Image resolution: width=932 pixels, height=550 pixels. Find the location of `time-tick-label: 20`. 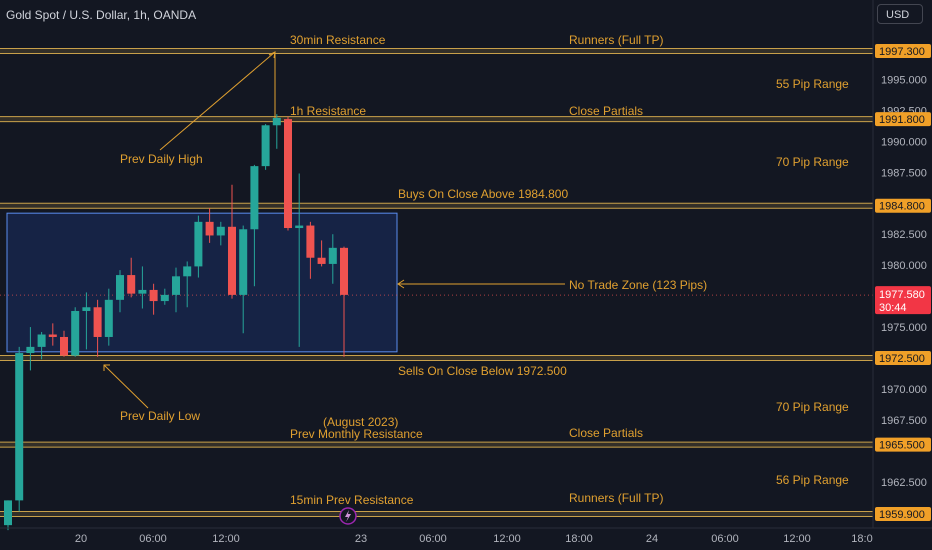

time-tick-label: 20 is located at coordinates (81, 539).